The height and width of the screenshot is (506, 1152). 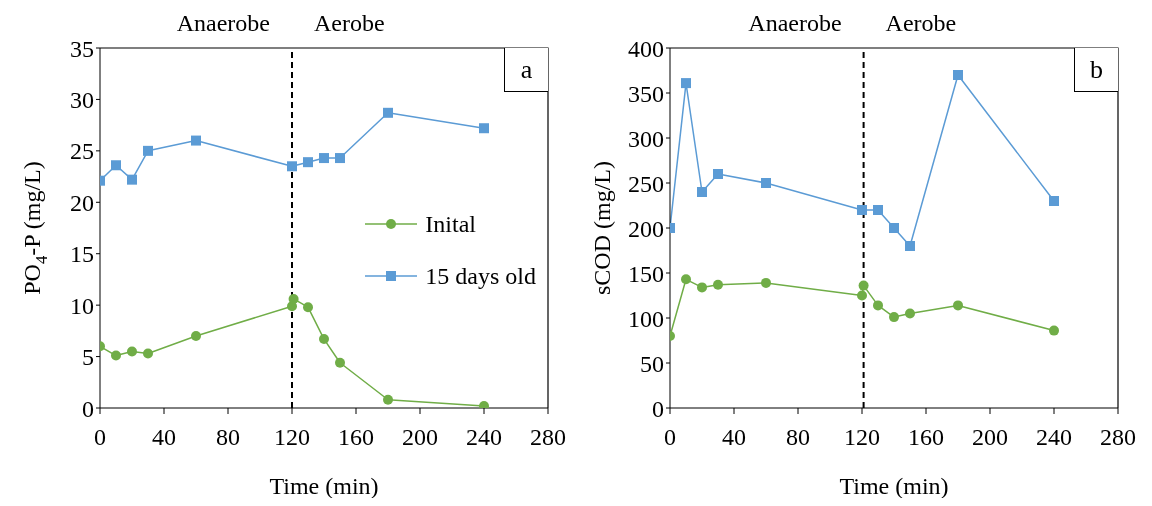 What do you see at coordinates (82, 151) in the screenshot?
I see `y-tick-label: 25` at bounding box center [82, 151].